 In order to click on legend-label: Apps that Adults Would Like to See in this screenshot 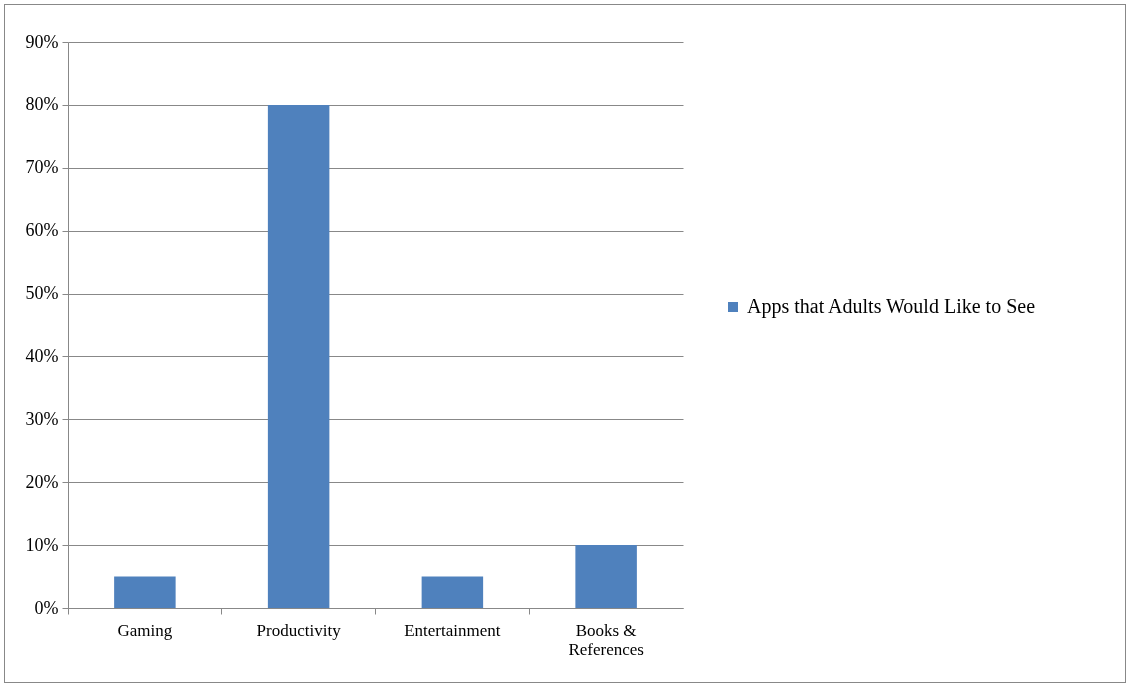, I will do `click(891, 306)`.